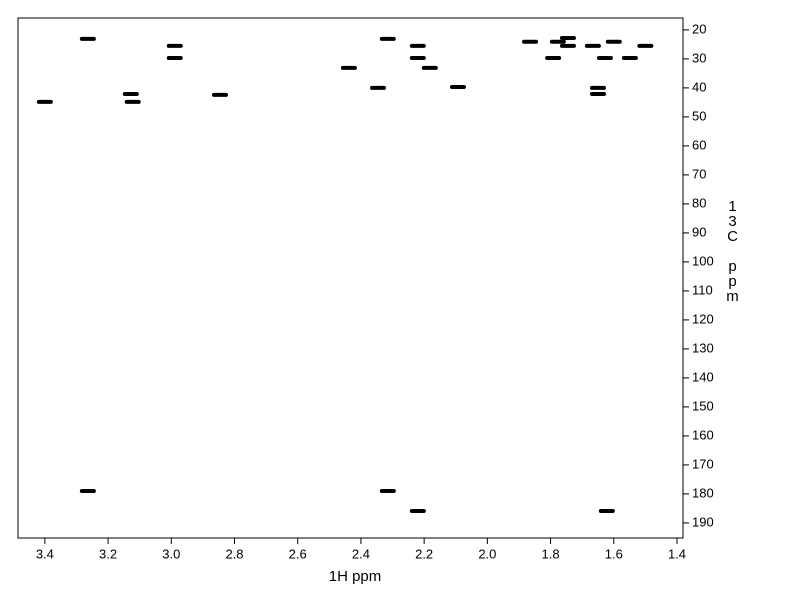 This screenshot has width=792, height=612. What do you see at coordinates (702, 289) in the screenshot?
I see `y-tick-label: 110` at bounding box center [702, 289].